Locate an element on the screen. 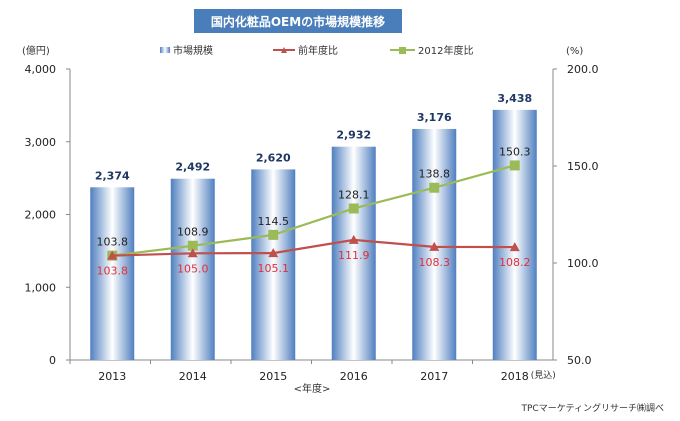  vs2012-value-label: 138.8 is located at coordinates (435, 174).